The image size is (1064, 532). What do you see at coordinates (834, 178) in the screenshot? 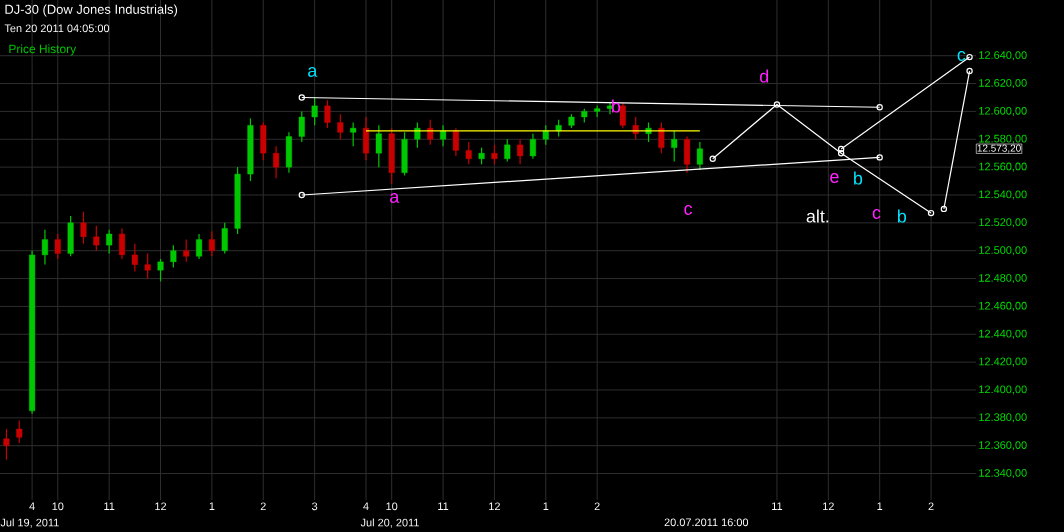
I see `annotation: e` at bounding box center [834, 178].